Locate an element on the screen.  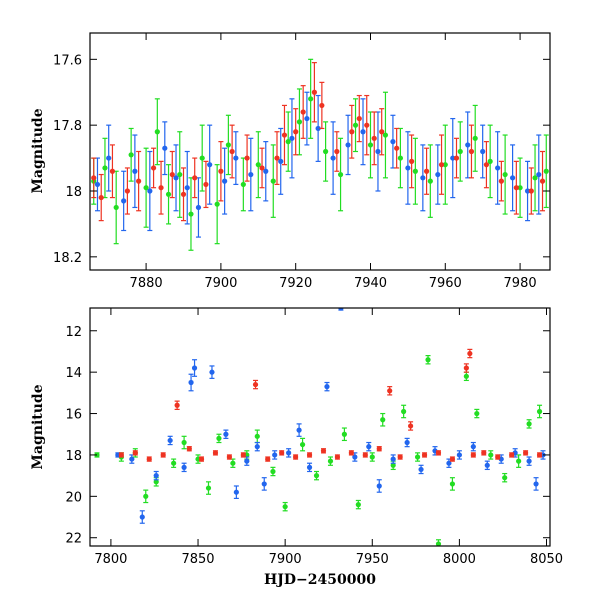
y-tick-label: 12 is located at coordinates (73, 332).